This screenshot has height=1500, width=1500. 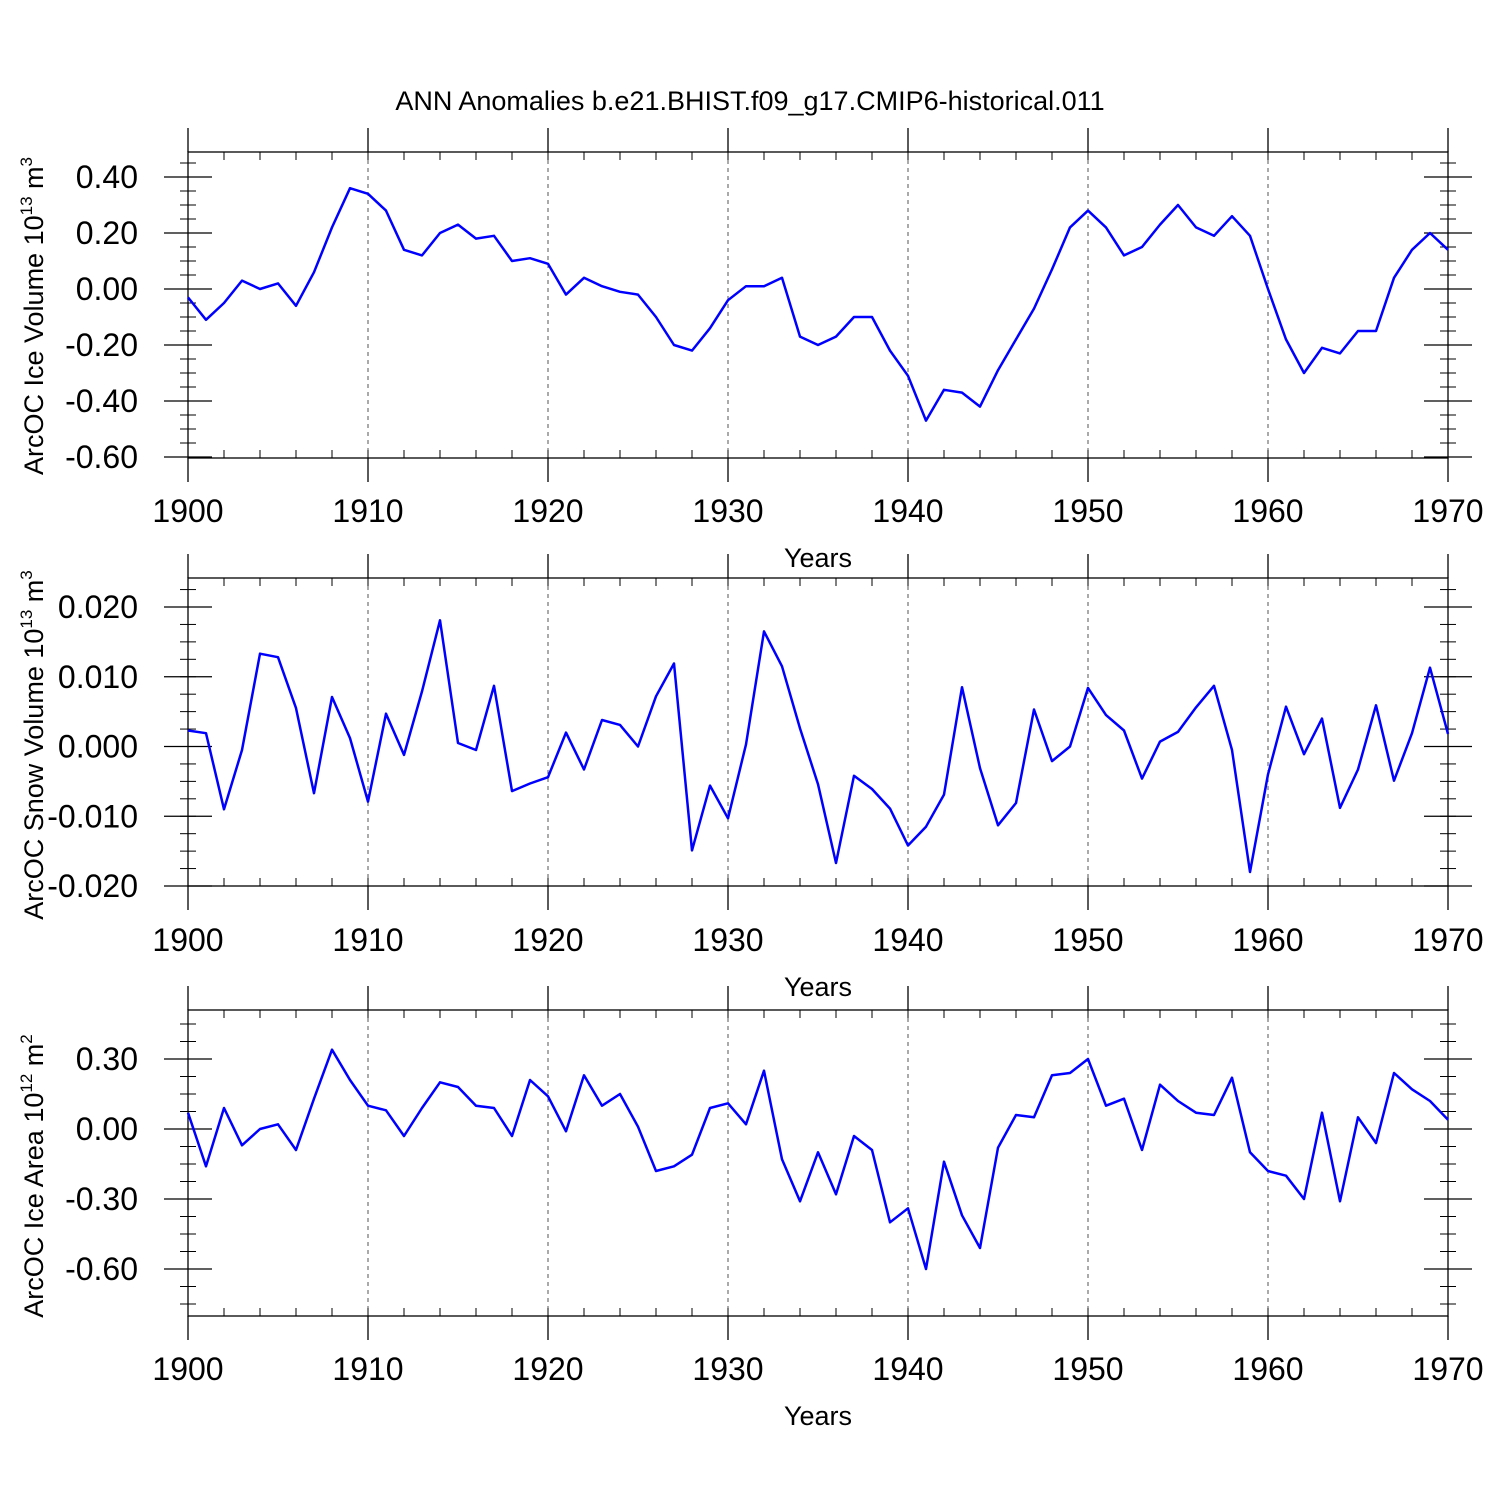 What do you see at coordinates (101, 345) in the screenshot?
I see `y-tick-label: -0.20` at bounding box center [101, 345].